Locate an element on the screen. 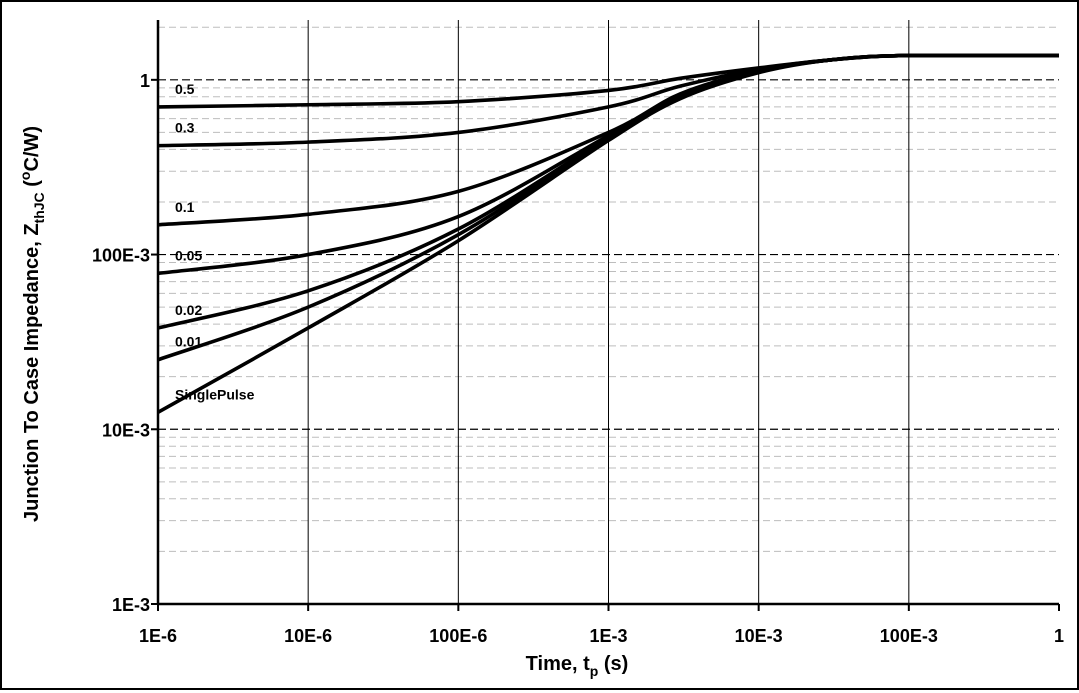 The image size is (1079, 693). x-axis-title: Time, tp (s) is located at coordinates (577, 666).